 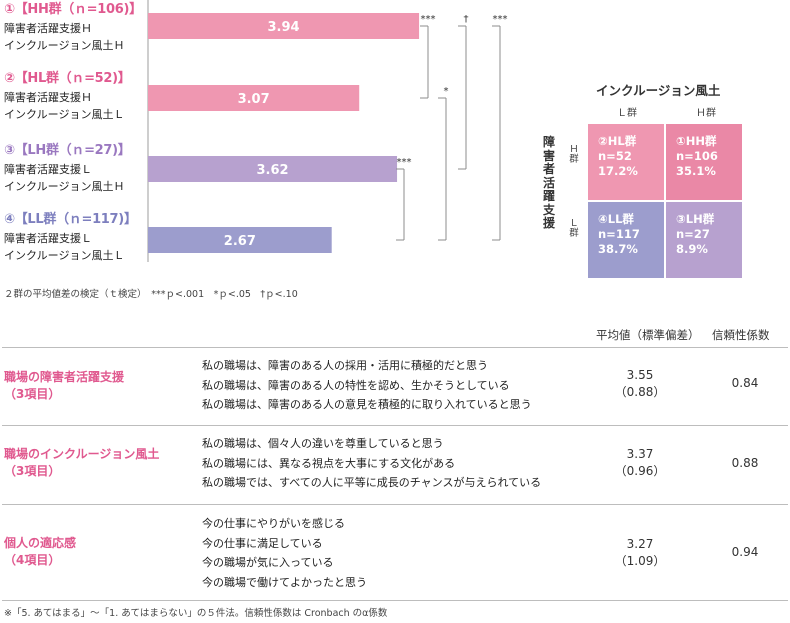 What do you see at coordinates (640, 454) in the screenshot?
I see `table-row-inclusion-mean-value: 3.37` at bounding box center [640, 454].